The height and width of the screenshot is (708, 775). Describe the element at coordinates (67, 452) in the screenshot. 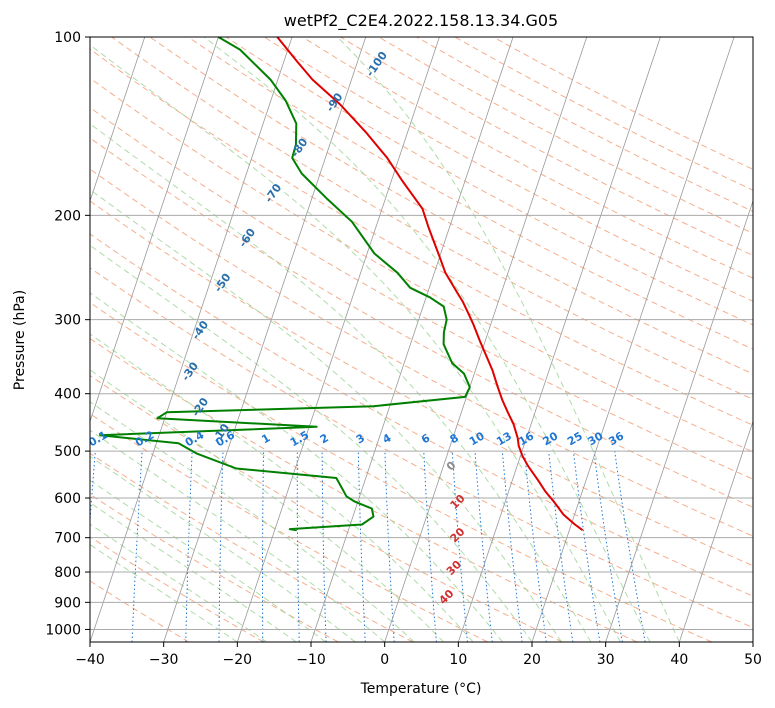

I see `y-tick-label: 500` at that location.